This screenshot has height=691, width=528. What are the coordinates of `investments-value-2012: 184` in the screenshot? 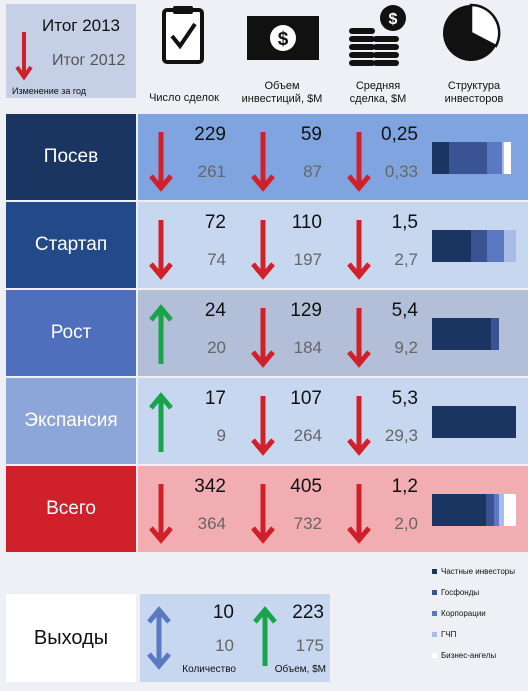 It's located at (307, 347).